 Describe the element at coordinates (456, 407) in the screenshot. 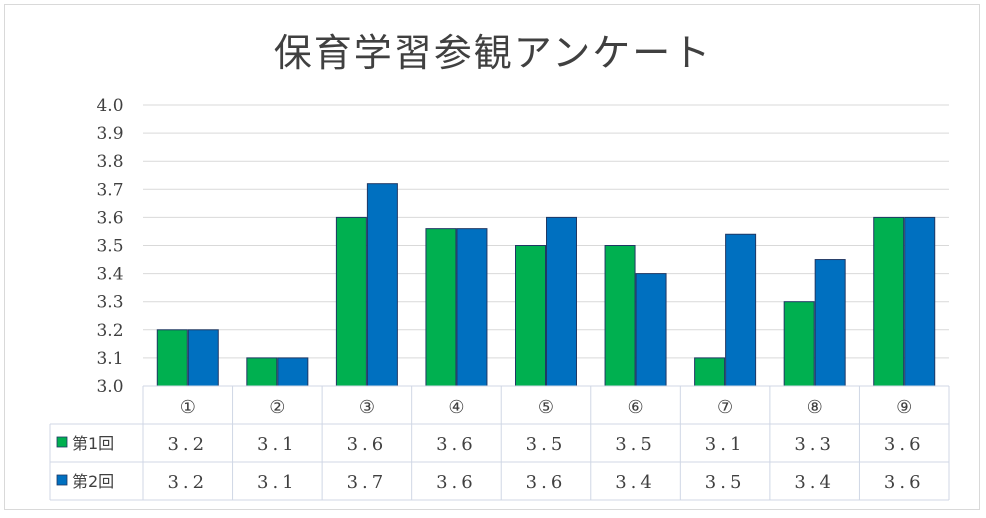

I see `category-label: ④` at that location.